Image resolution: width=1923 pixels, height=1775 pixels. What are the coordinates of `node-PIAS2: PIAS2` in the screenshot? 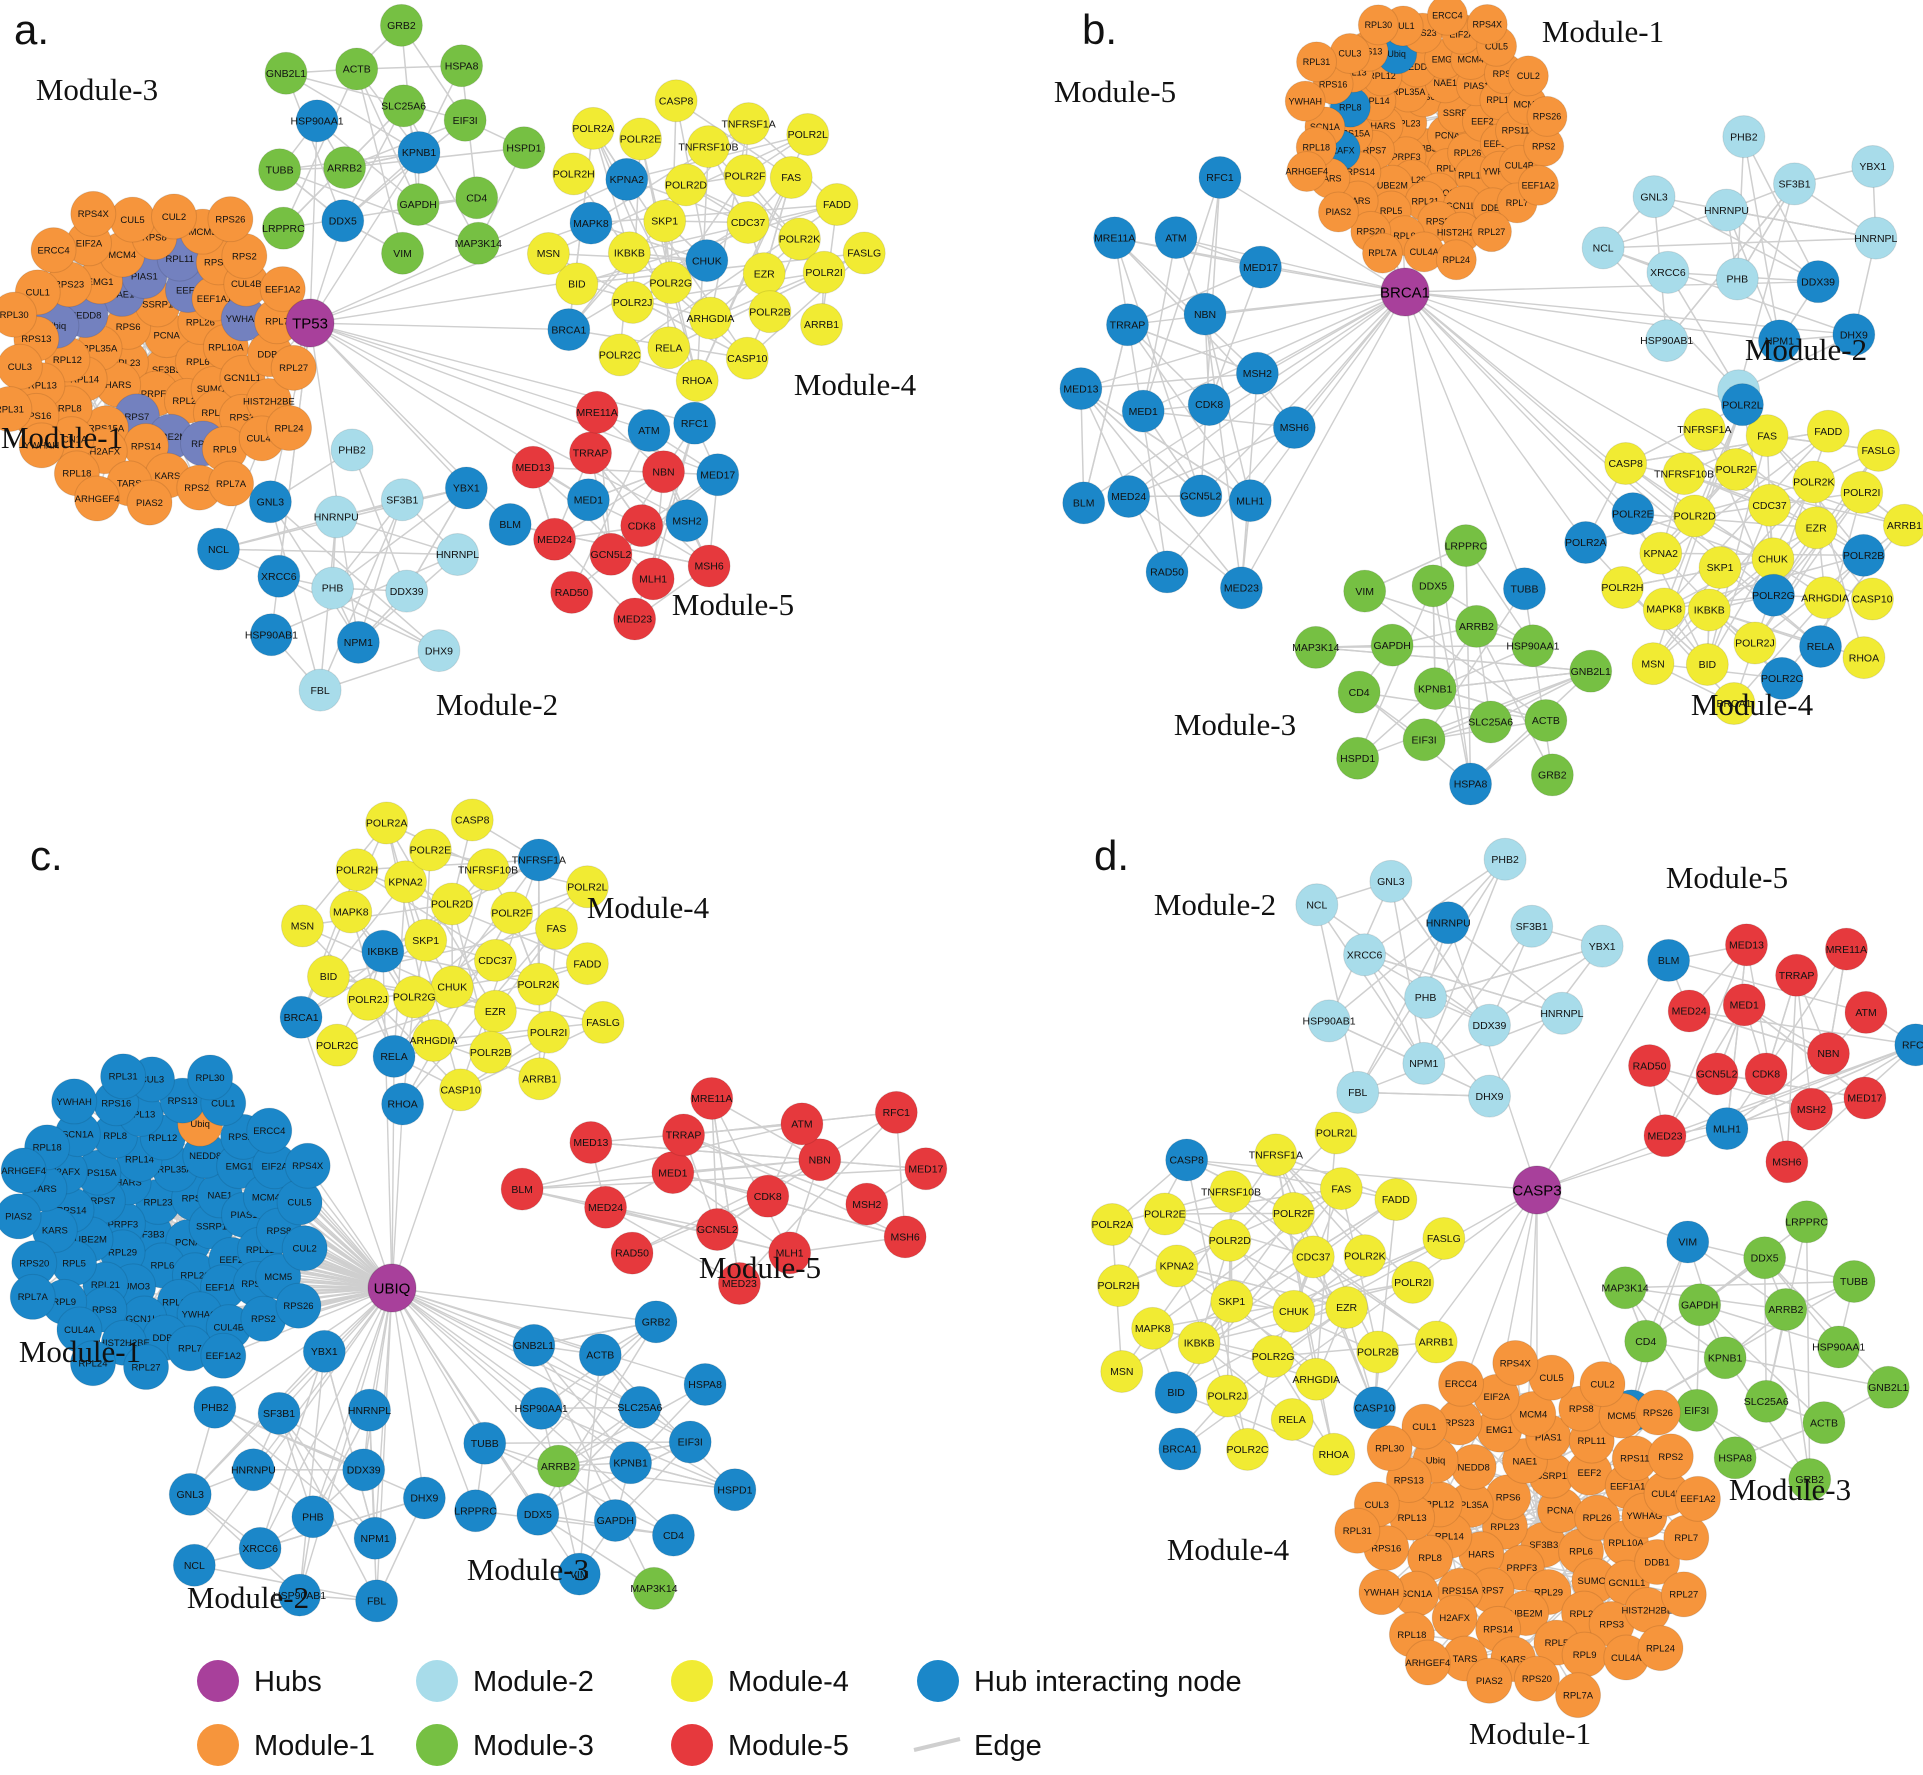 It's located at (1338, 212).